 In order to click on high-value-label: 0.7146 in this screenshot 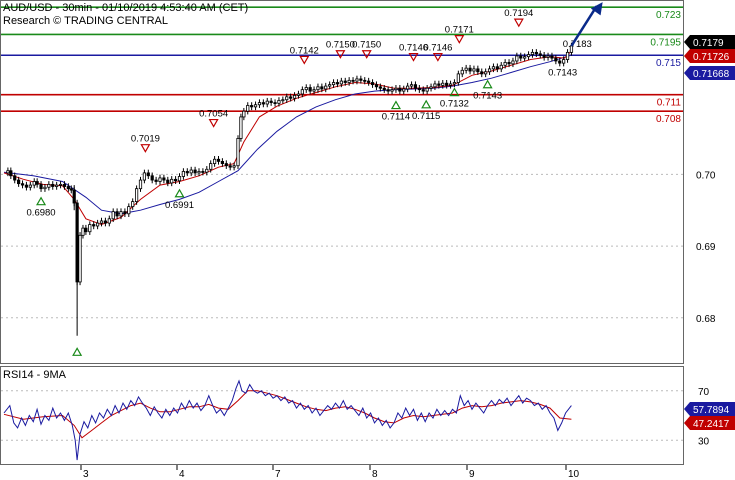, I will do `click(437, 48)`.